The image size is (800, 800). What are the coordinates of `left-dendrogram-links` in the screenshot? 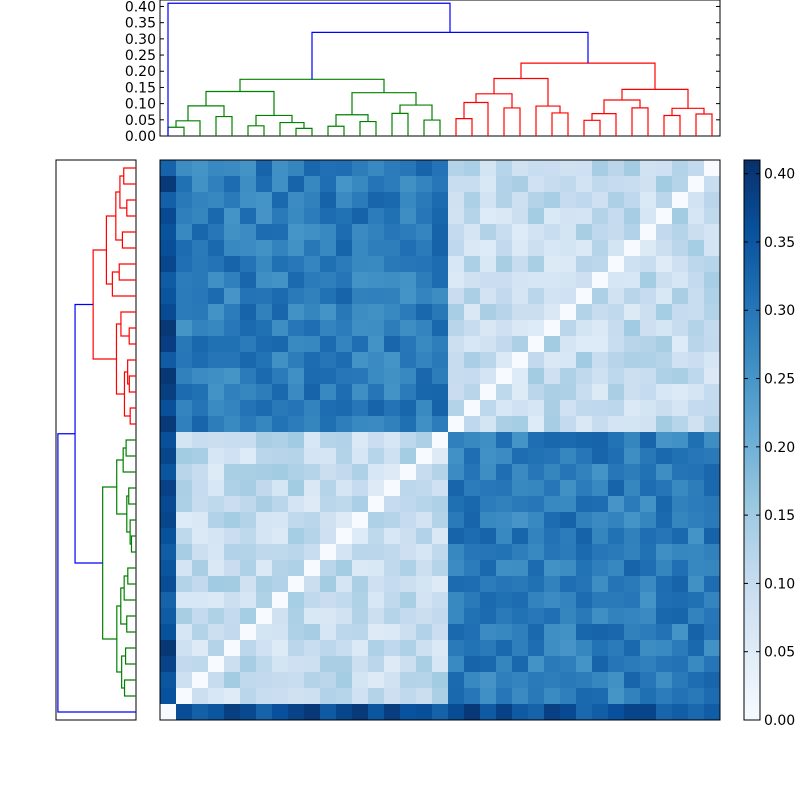 It's located at (96, 440).